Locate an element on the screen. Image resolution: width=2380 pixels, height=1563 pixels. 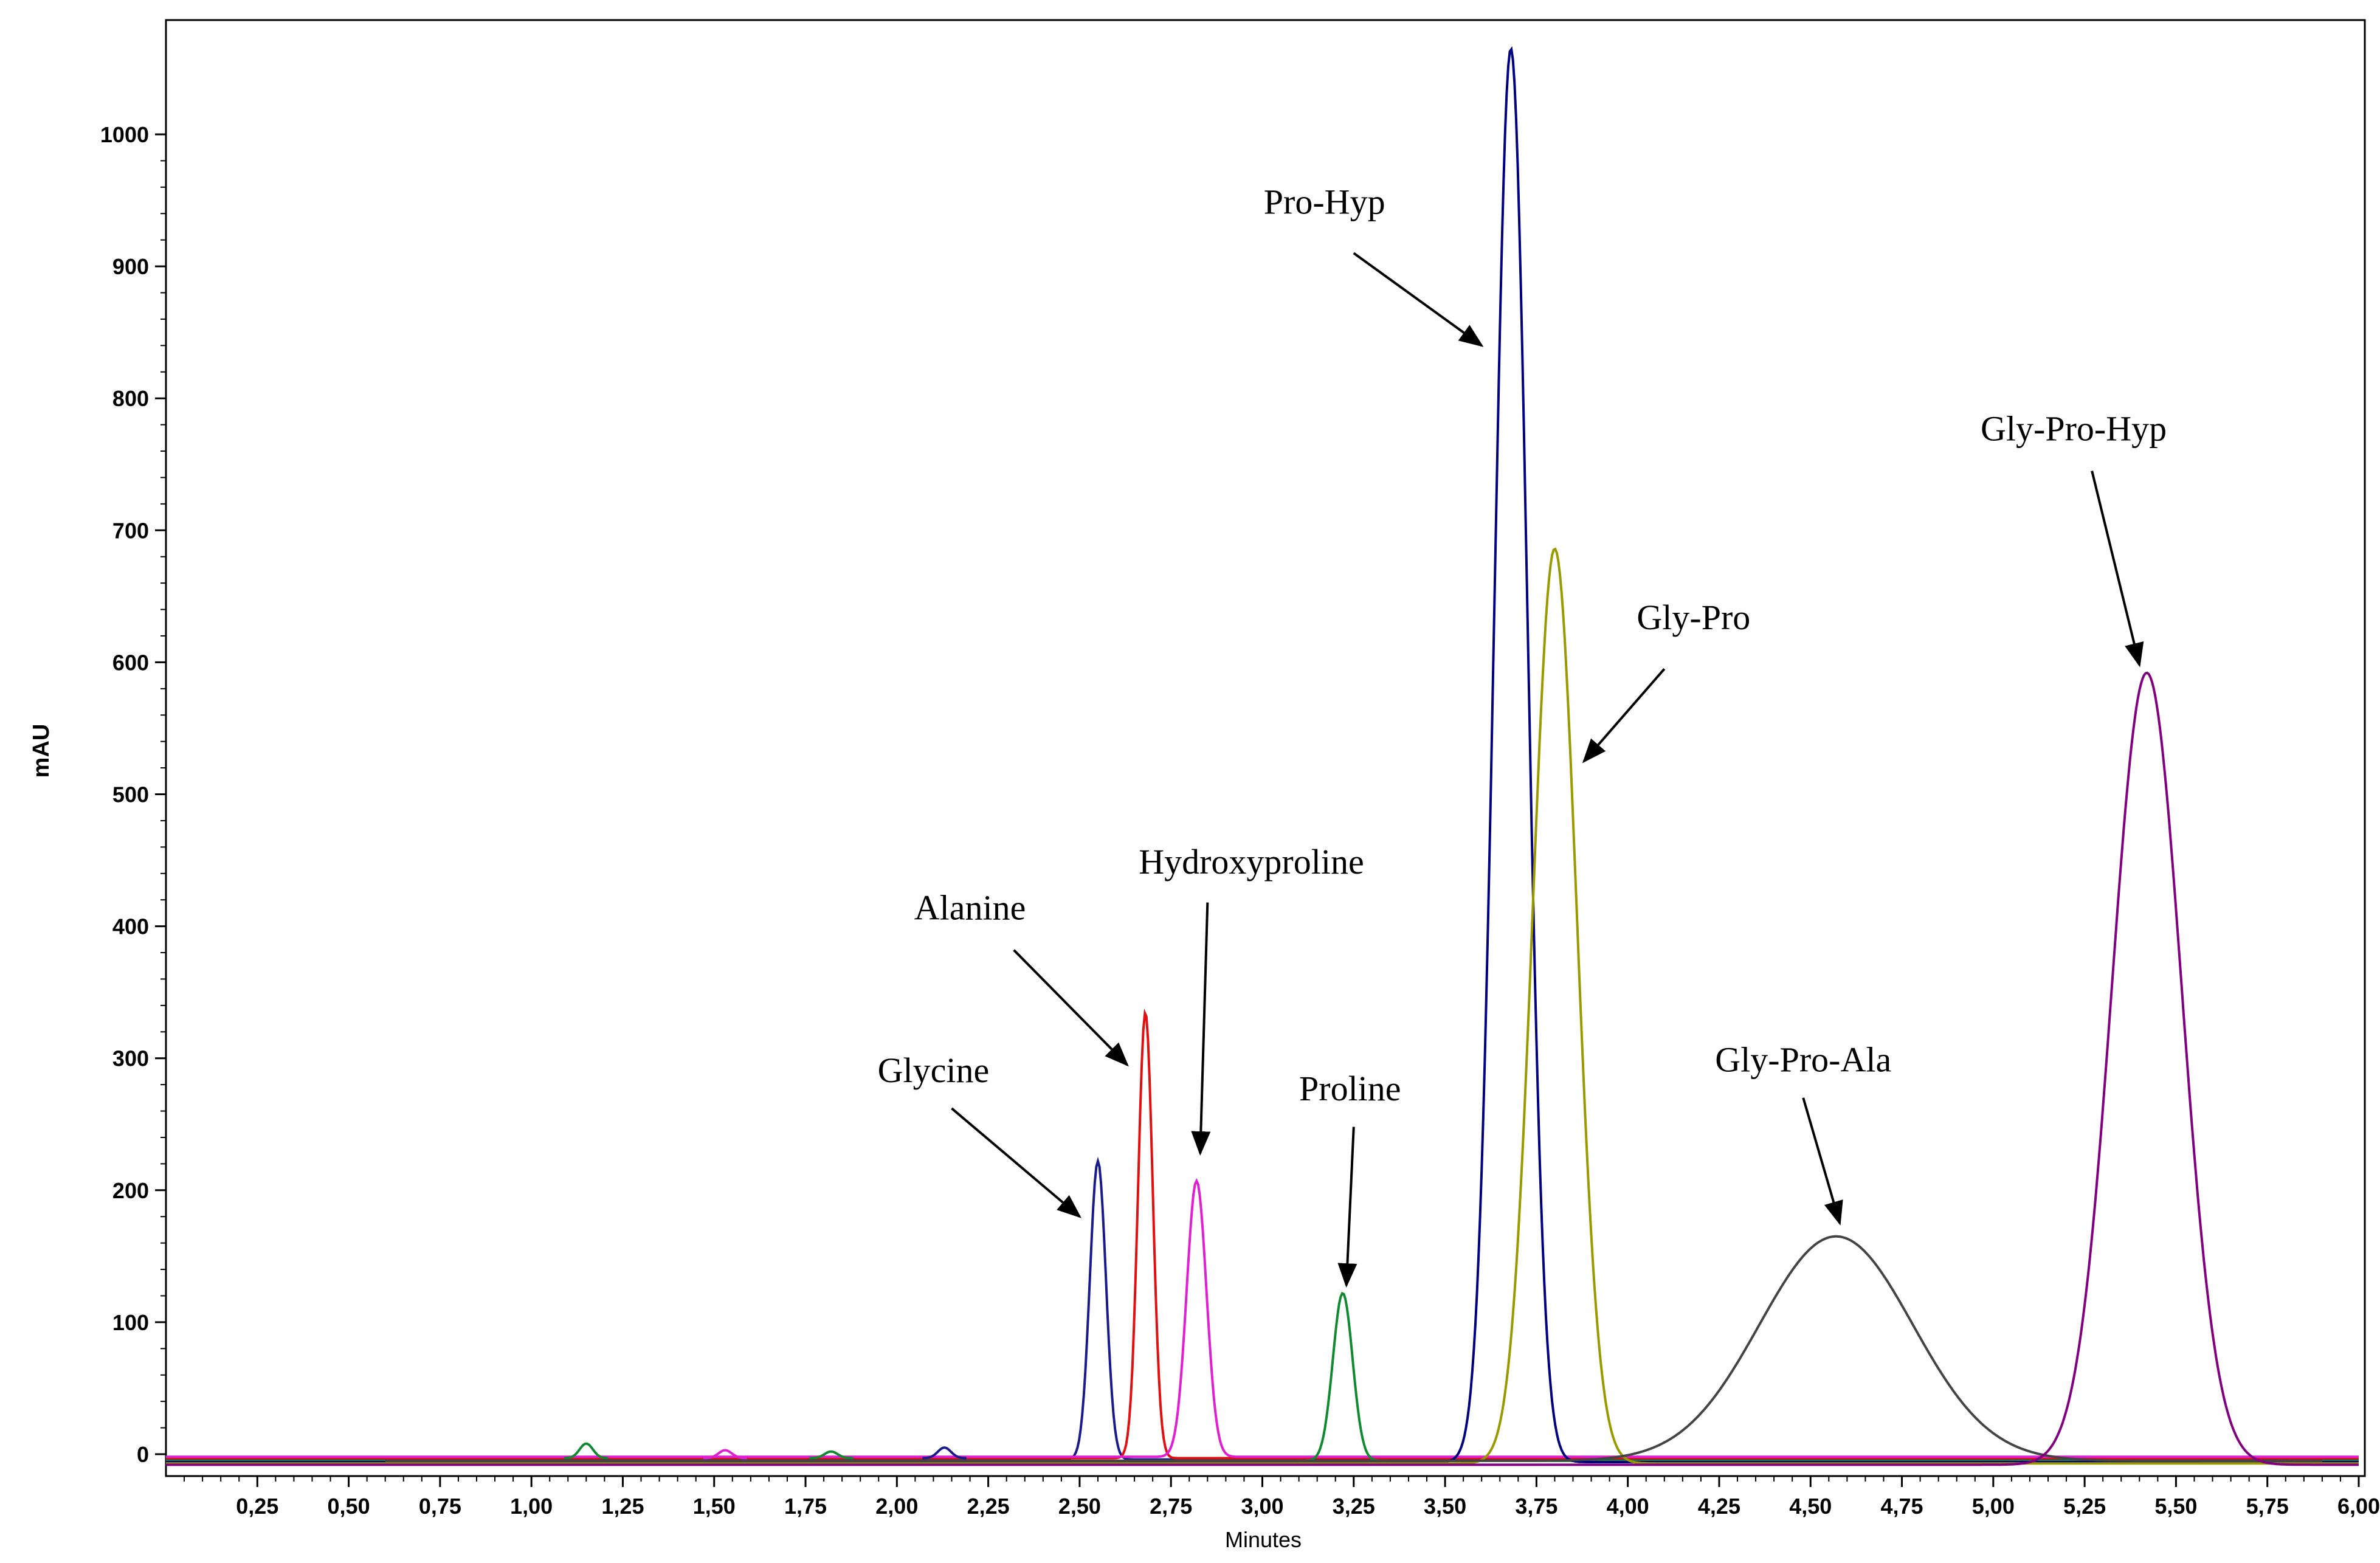
y-axis-title: mAU is located at coordinates (41, 751).